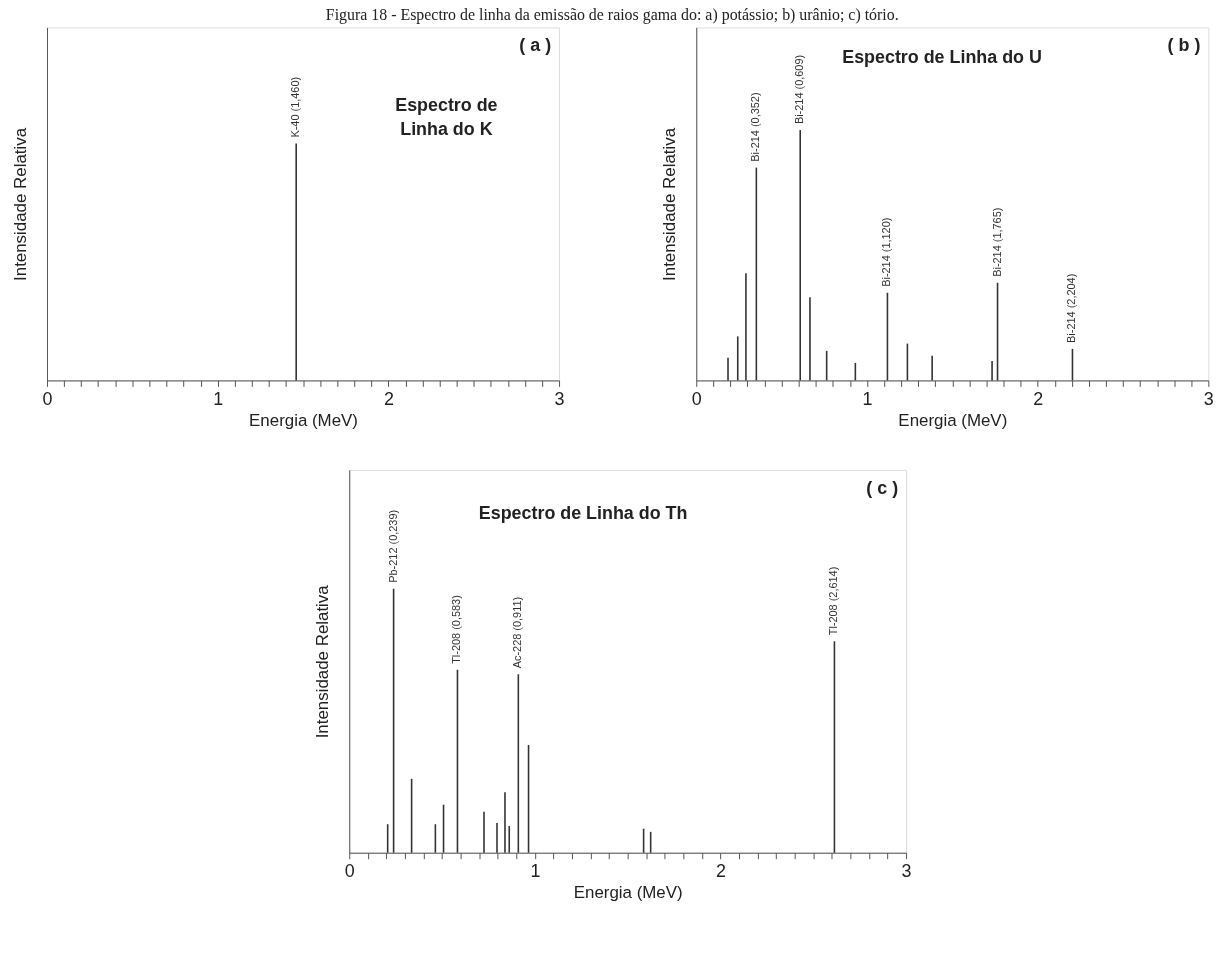 This screenshot has width=1224, height=961. I want to click on annotation: Pb-212 (0,239), so click(392, 546).